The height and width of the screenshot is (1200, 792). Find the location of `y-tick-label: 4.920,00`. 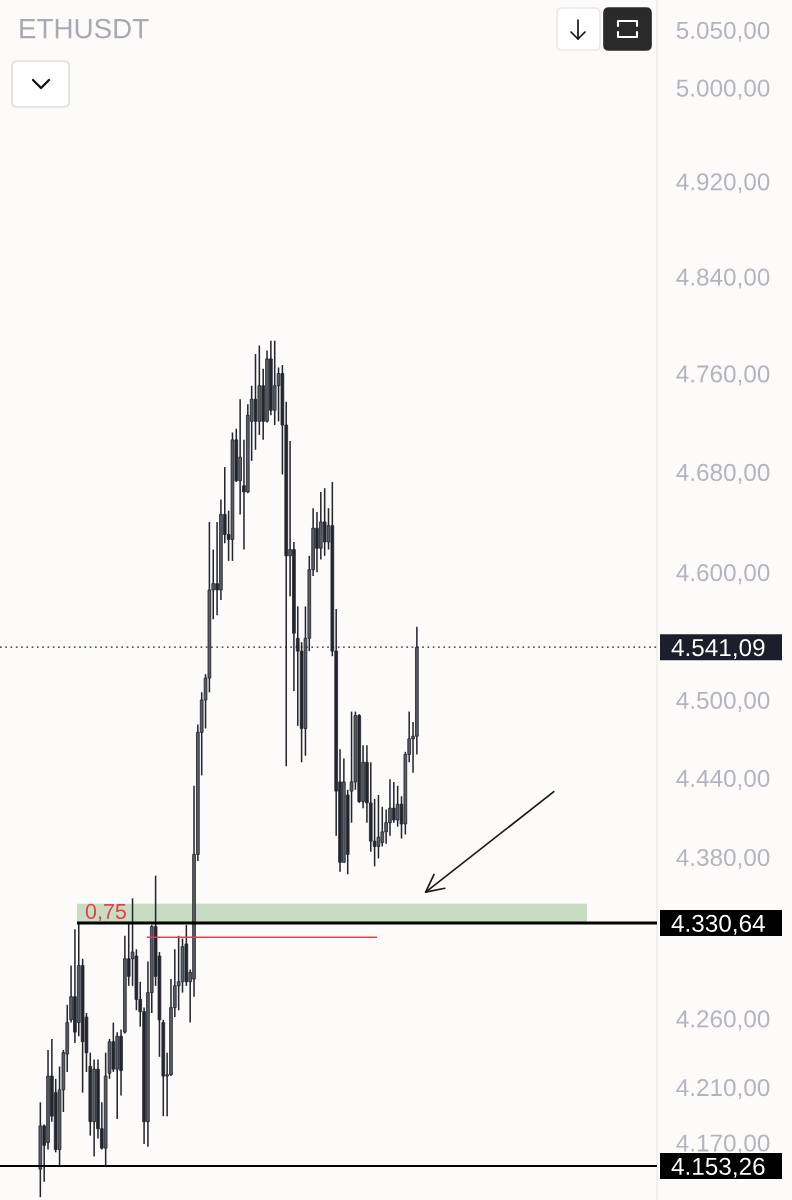

y-tick-label: 4.920,00 is located at coordinates (723, 183).